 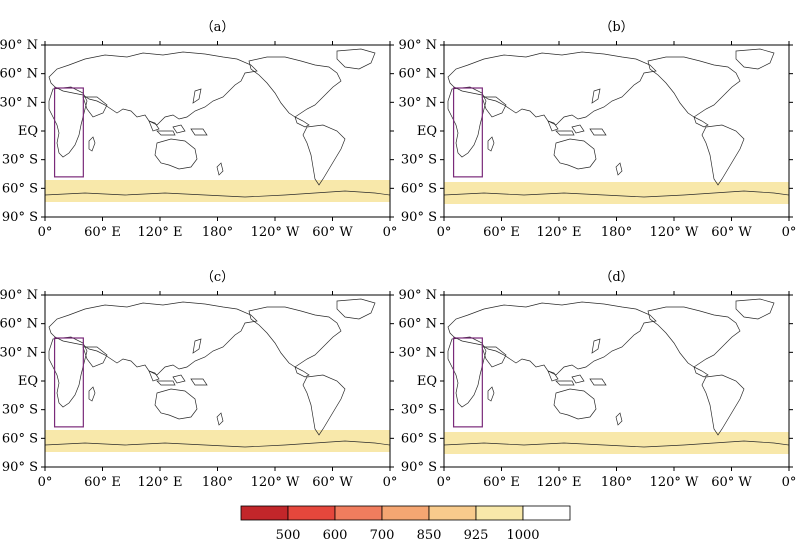 What do you see at coordinates (335, 535) in the screenshot?
I see `colorbar-level-label: 600` at bounding box center [335, 535].